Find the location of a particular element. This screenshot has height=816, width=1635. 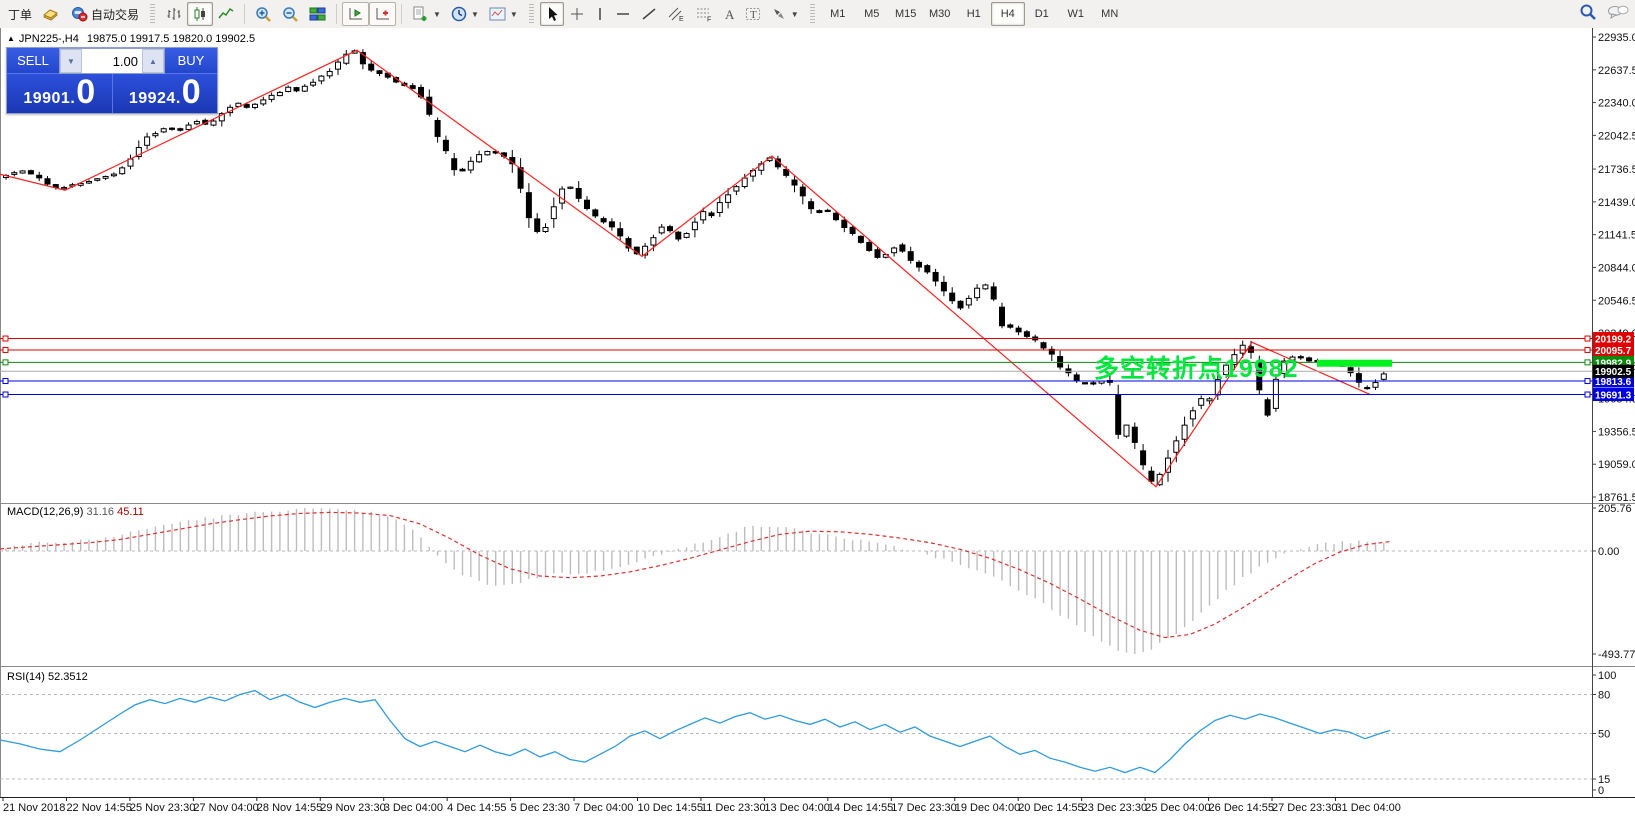

tile-windows-button is located at coordinates (317, 14).